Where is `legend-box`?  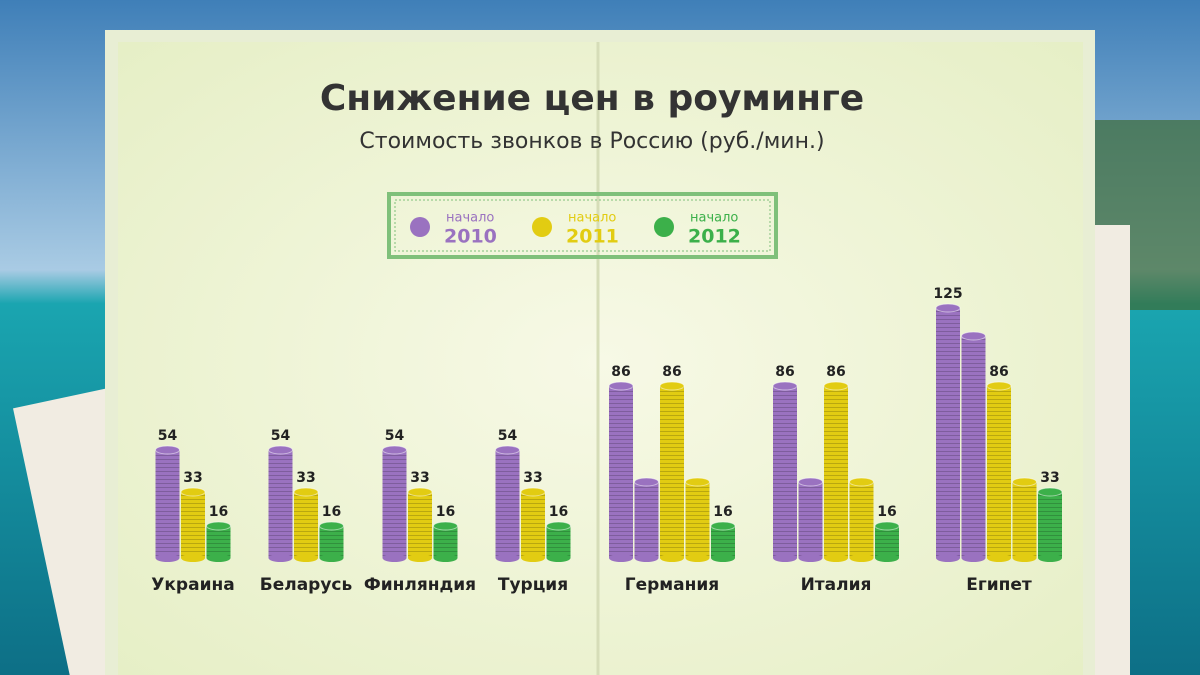 legend-box is located at coordinates (582, 225).